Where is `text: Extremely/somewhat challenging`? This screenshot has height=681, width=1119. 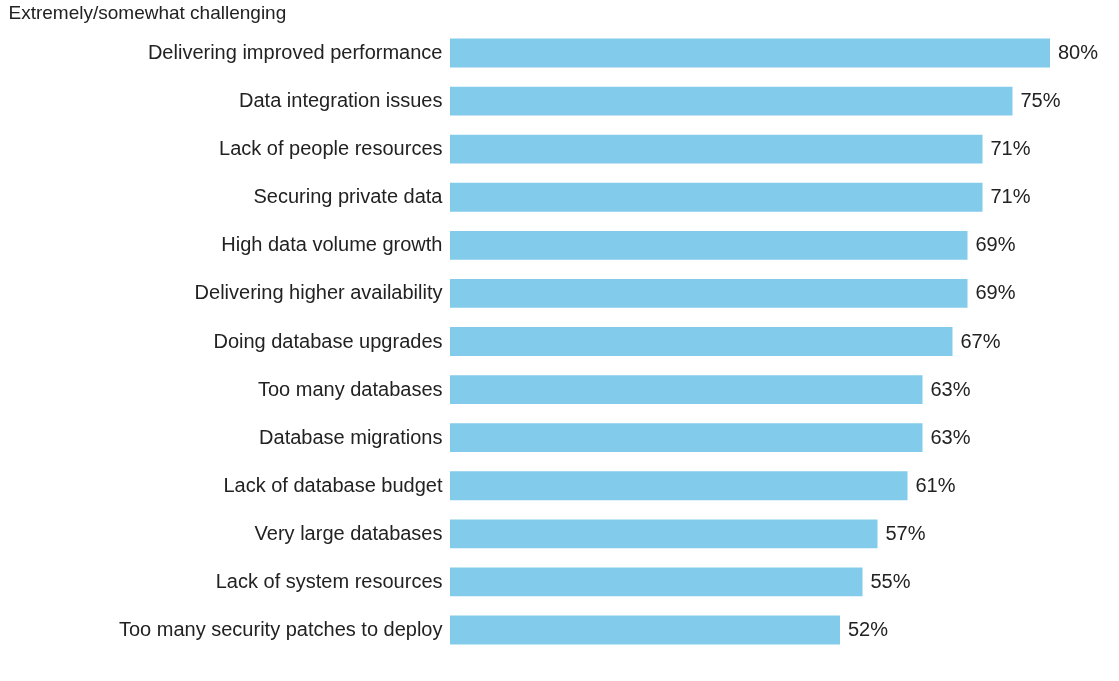
text: Extremely/somewhat challenging is located at coordinates (147, 12).